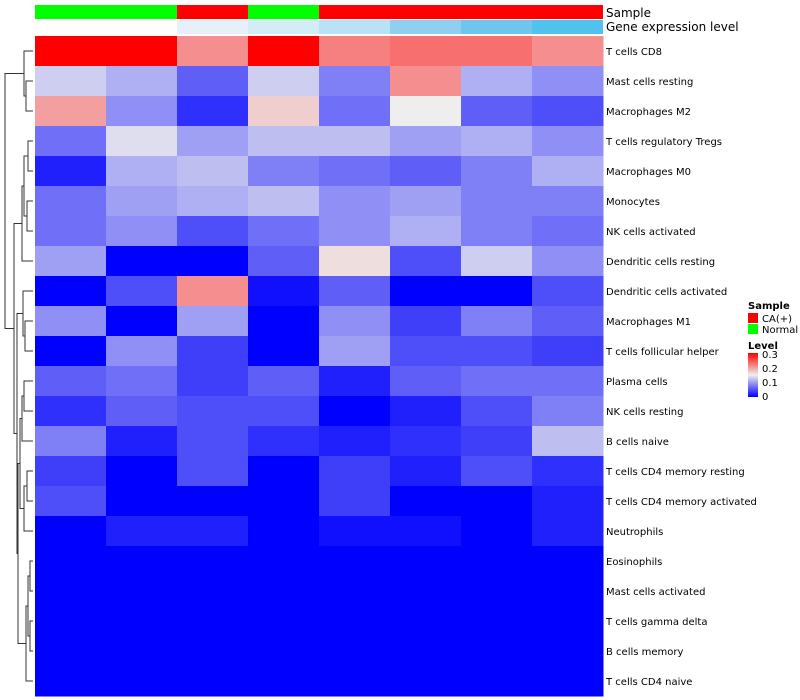 The height and width of the screenshot is (700, 800). I want to click on row-label: T cells gamma delta, so click(656, 622).